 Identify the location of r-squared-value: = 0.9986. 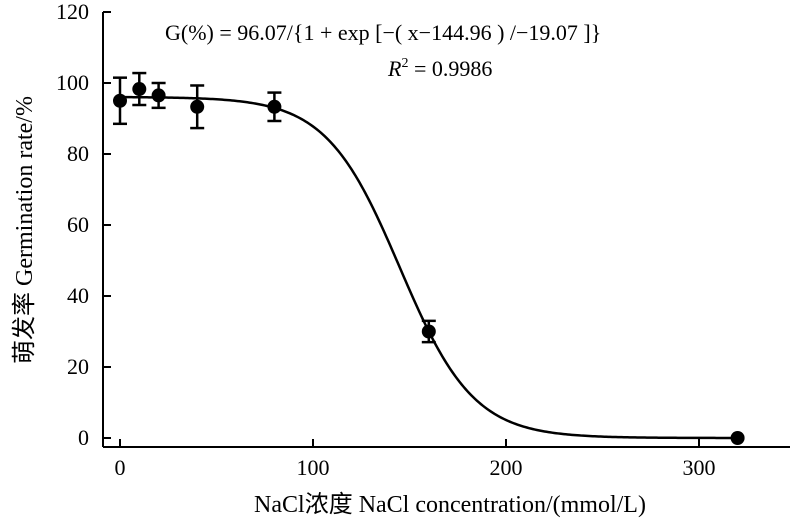
(450, 68).